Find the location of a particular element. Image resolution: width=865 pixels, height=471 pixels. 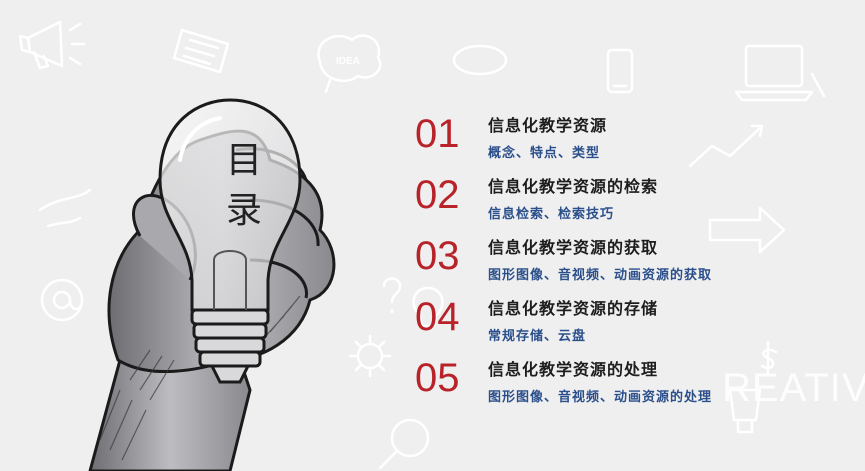

agenda-subtitle: 图形图像、音视频、动画资源的处理 is located at coordinates (600, 397).